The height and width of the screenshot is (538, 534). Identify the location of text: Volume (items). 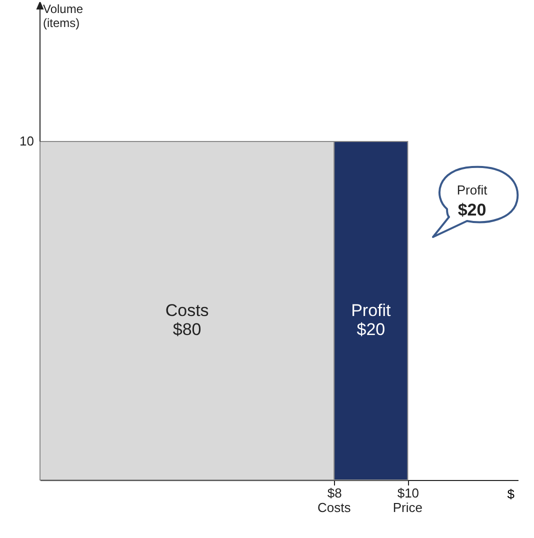
(63, 16).